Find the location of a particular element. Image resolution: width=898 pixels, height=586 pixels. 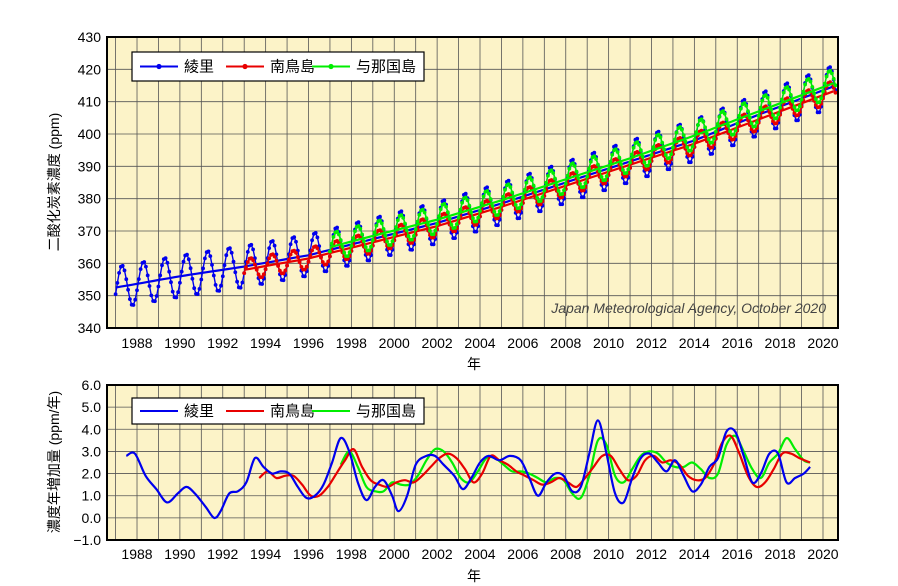

x-tick-label: 1988 is located at coordinates (136, 554).